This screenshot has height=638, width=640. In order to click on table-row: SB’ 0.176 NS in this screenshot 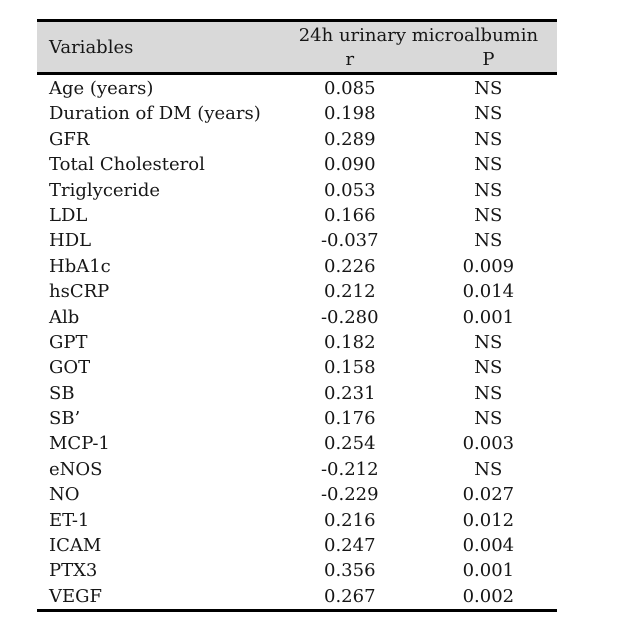, I will do `click(297, 418)`.